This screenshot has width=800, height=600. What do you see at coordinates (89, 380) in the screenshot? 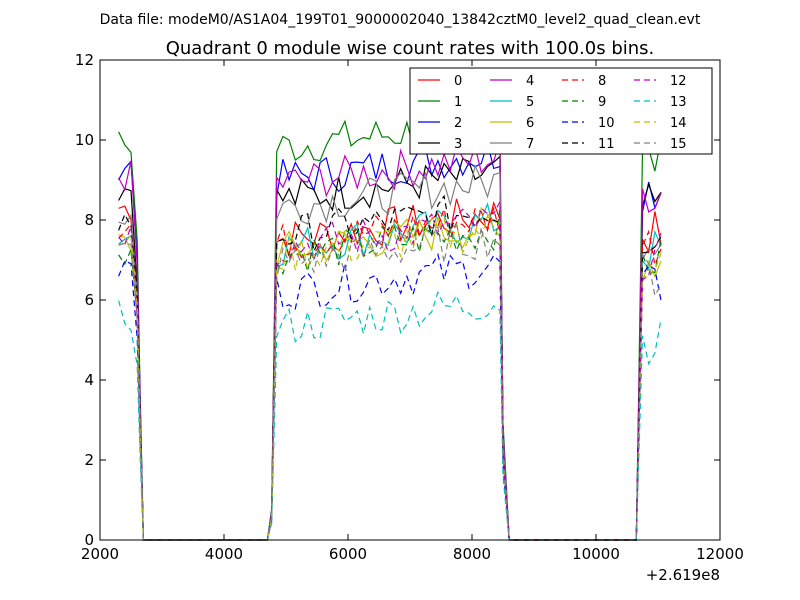
I see `y-tick-label: 4` at bounding box center [89, 380].